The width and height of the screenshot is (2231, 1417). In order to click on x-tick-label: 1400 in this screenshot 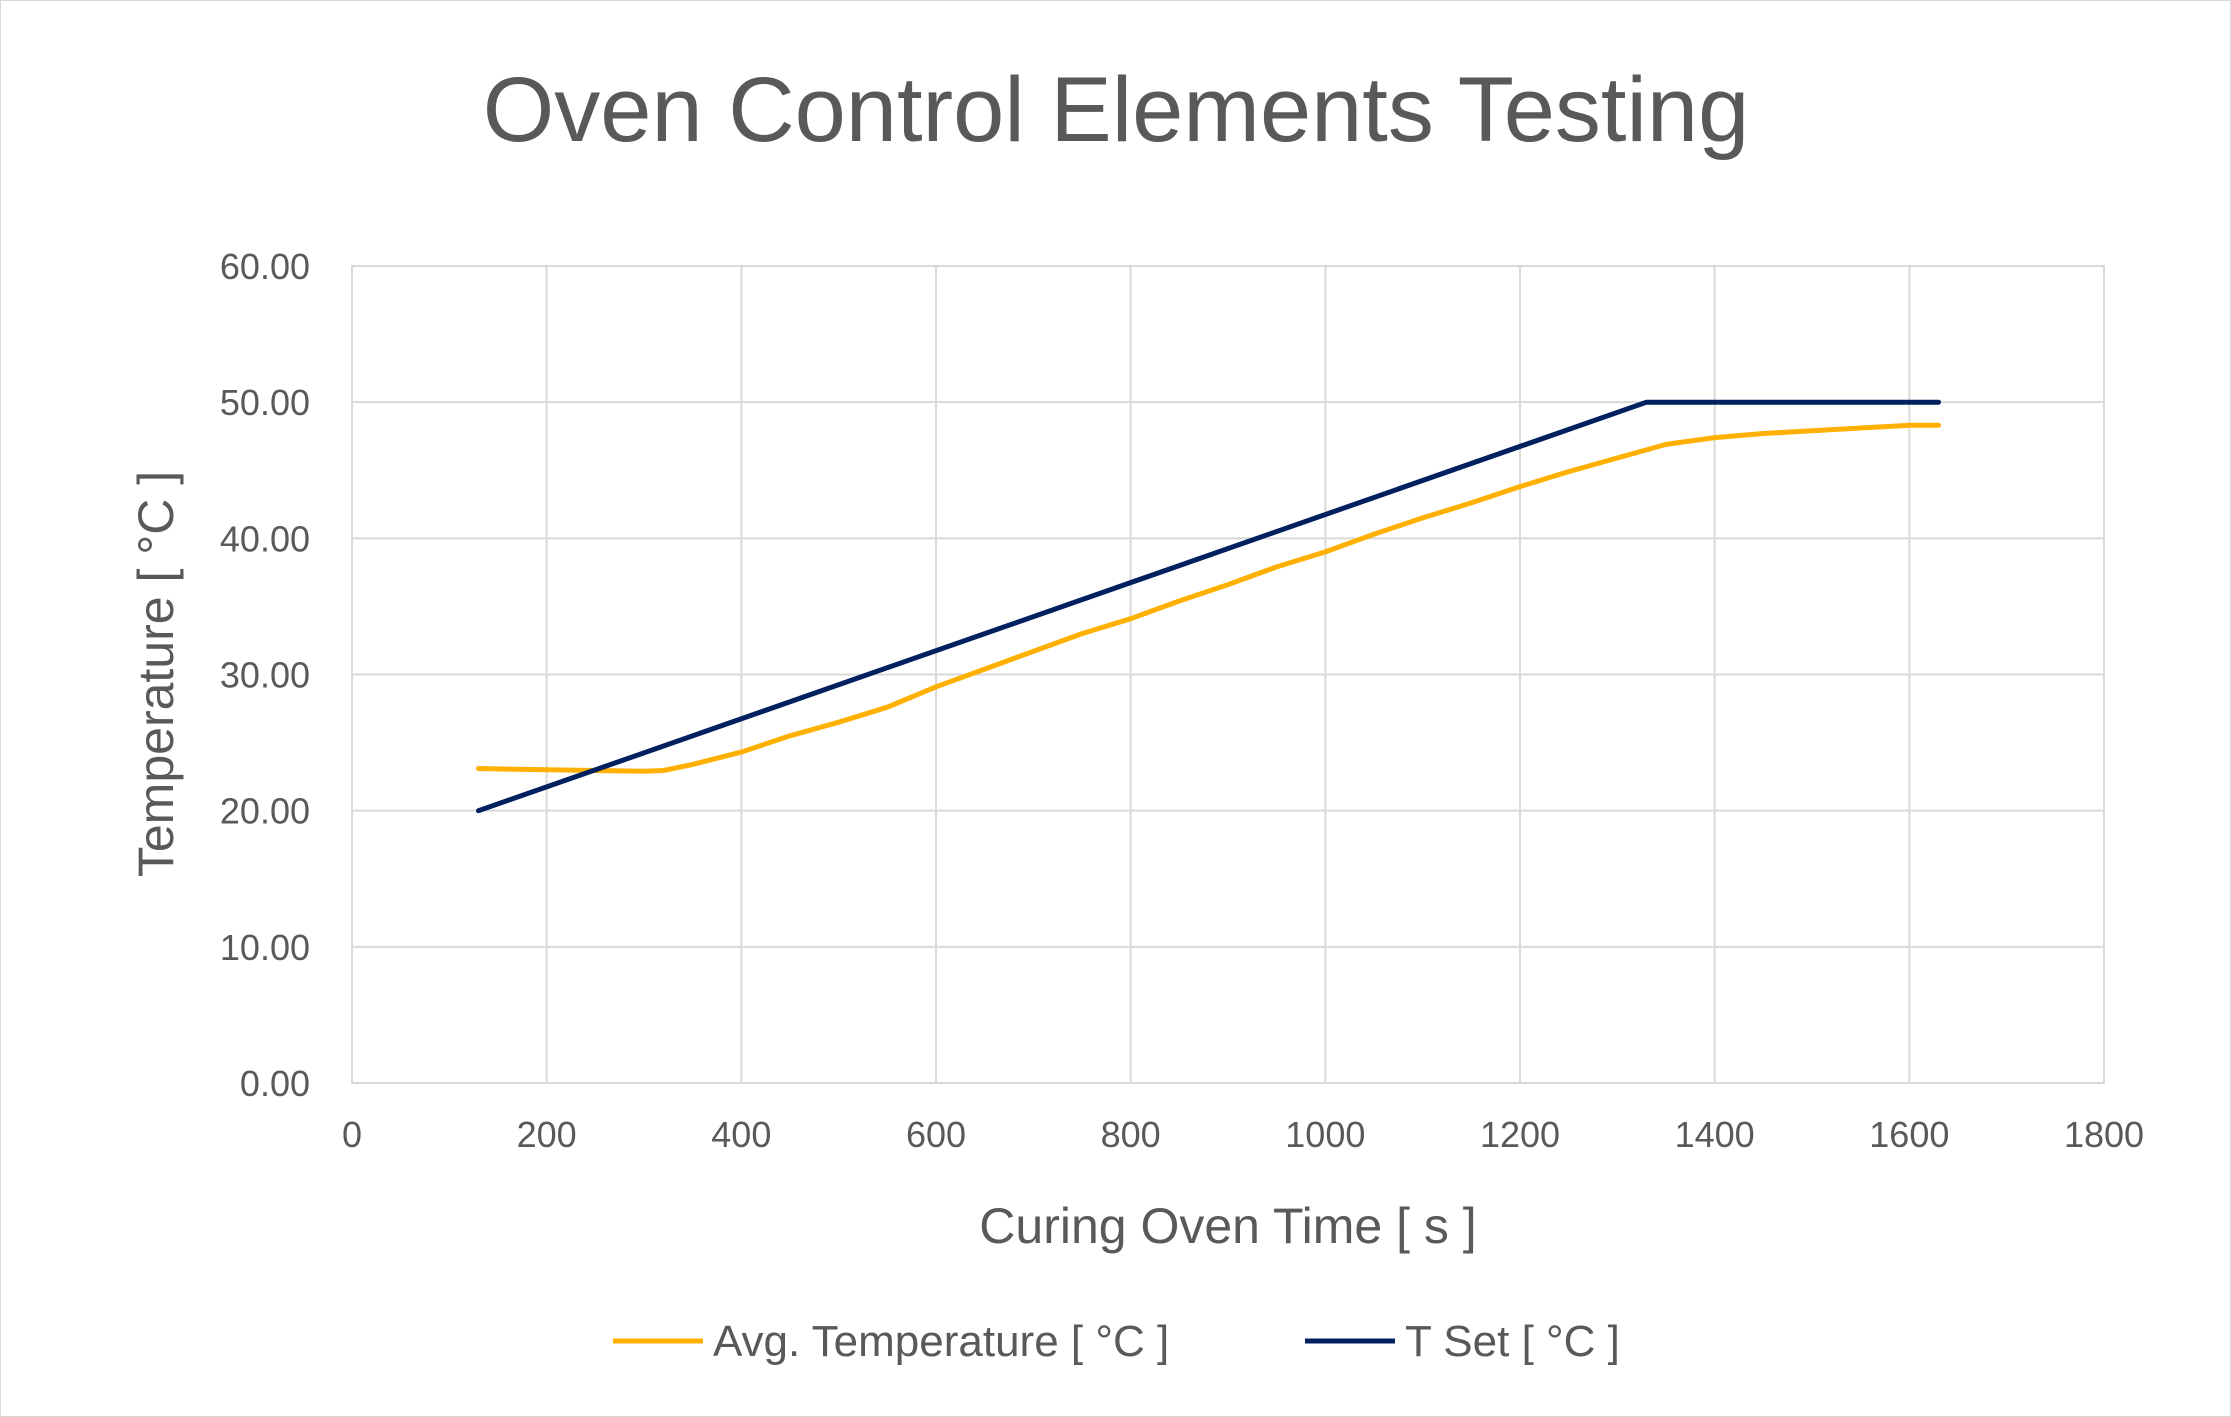, I will do `click(1715, 1134)`.